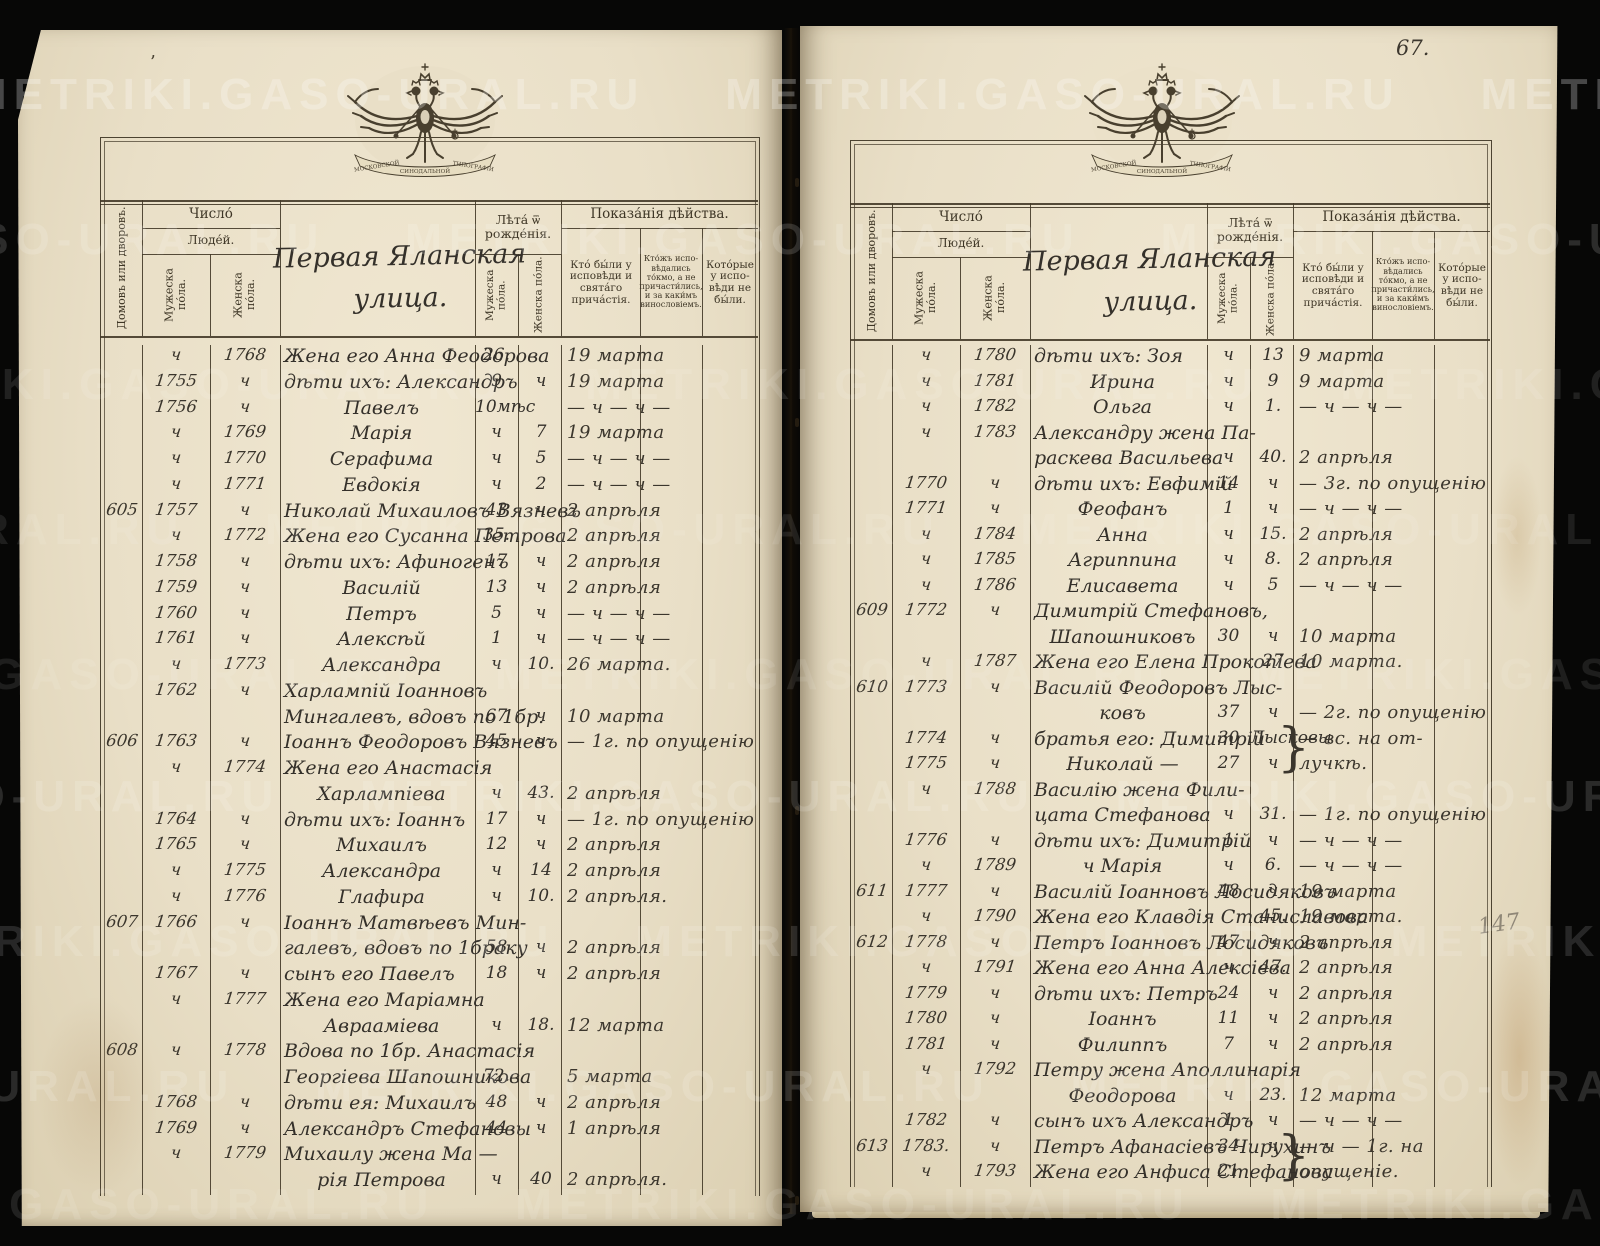 This screenshot has width=1600, height=1246. Describe the element at coordinates (926, 686) in the screenshot. I see `cell-male-record-number: 1773` at that location.